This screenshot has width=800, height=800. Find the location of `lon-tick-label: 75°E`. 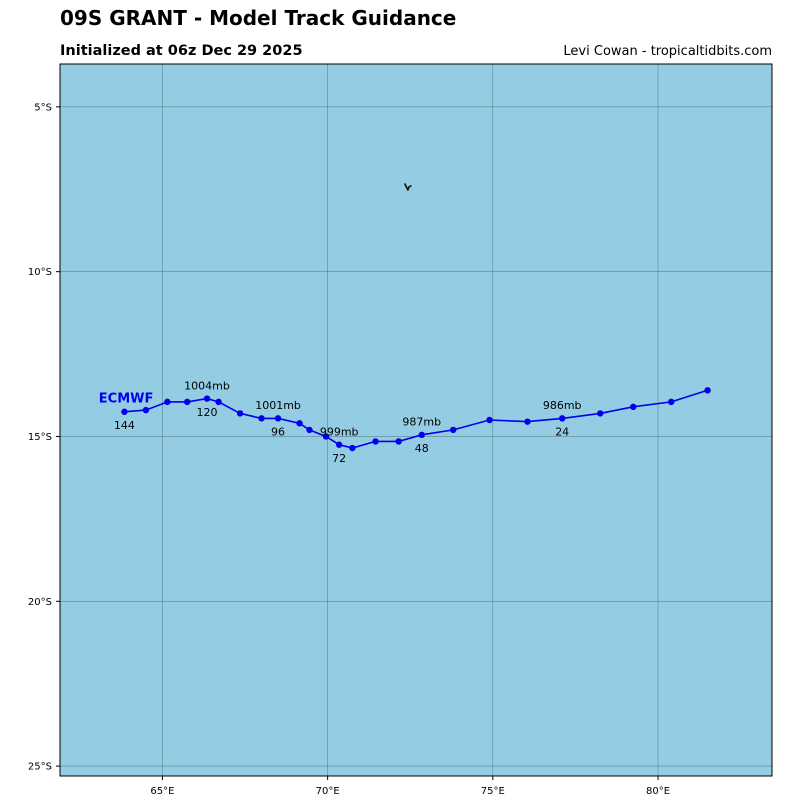

lon-tick-label: 75°E is located at coordinates (493, 791).